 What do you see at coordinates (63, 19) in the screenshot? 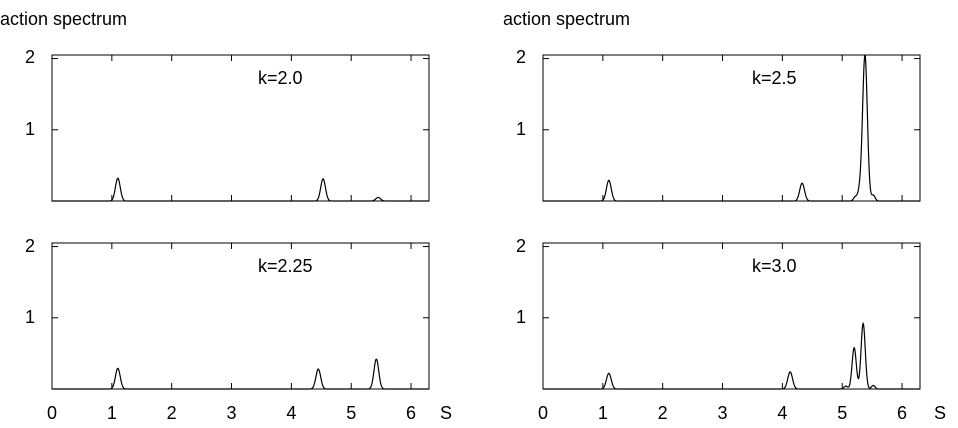
I see `column-title-left: action spectrum` at bounding box center [63, 19].